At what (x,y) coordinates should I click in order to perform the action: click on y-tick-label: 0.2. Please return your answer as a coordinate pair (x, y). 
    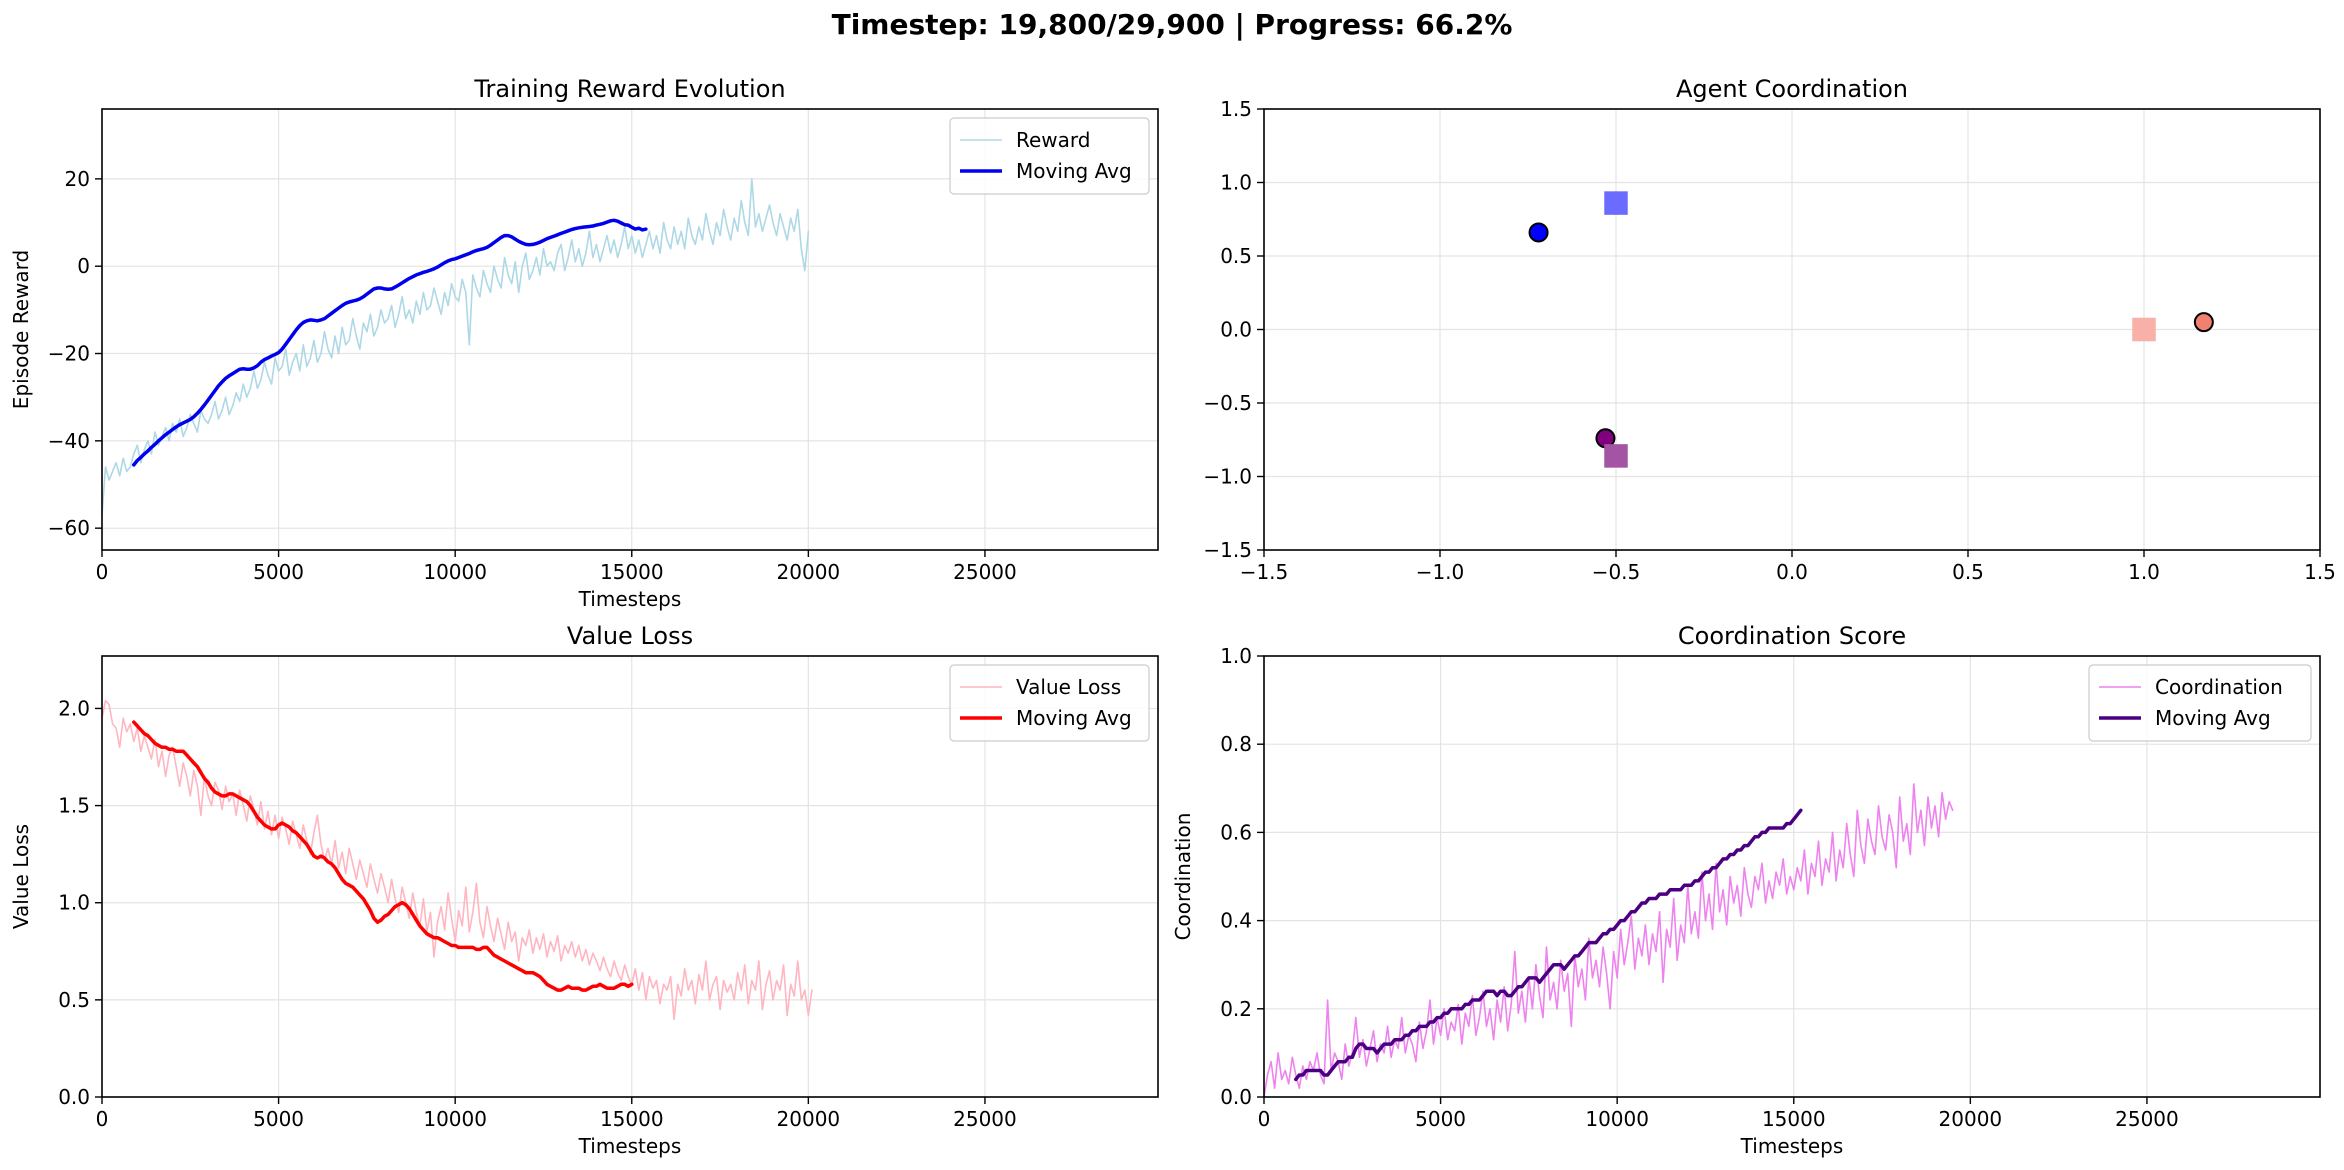
    Looking at the image, I should click on (1236, 1009).